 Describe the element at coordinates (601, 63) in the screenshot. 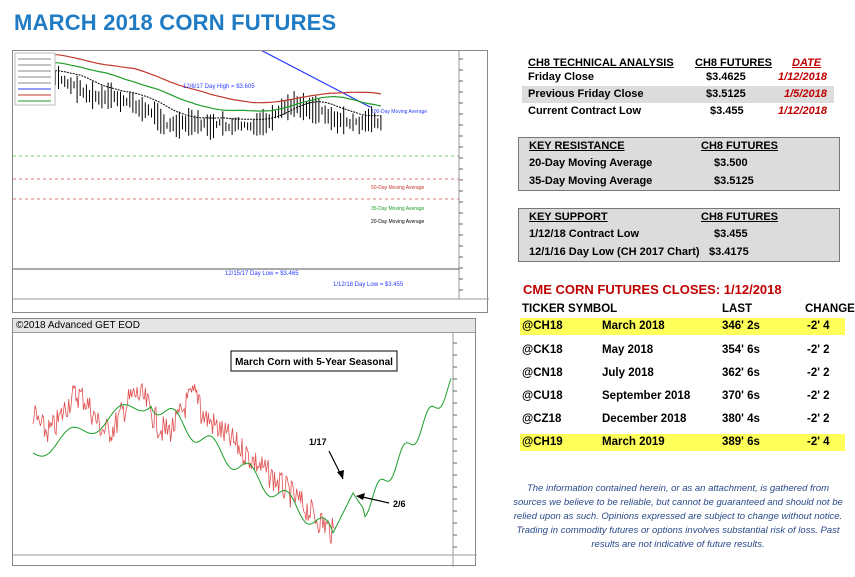

I see `technical-header-label: CH8 TECHNICAL ANALYSIS` at that location.